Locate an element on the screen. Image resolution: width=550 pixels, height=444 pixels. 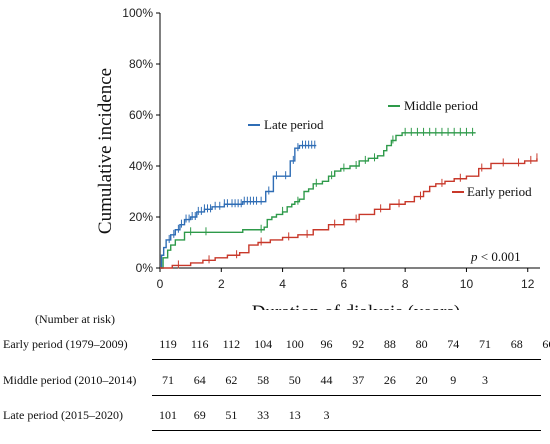
risk-value: 101 is located at coordinates (168, 415).